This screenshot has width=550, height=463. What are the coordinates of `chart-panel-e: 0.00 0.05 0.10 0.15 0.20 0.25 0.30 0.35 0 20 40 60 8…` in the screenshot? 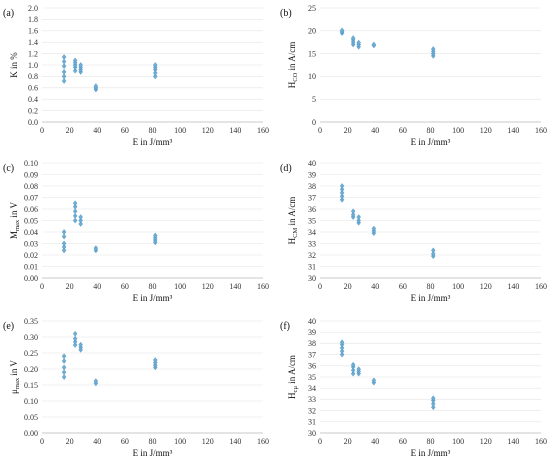 It's located at (136, 387).